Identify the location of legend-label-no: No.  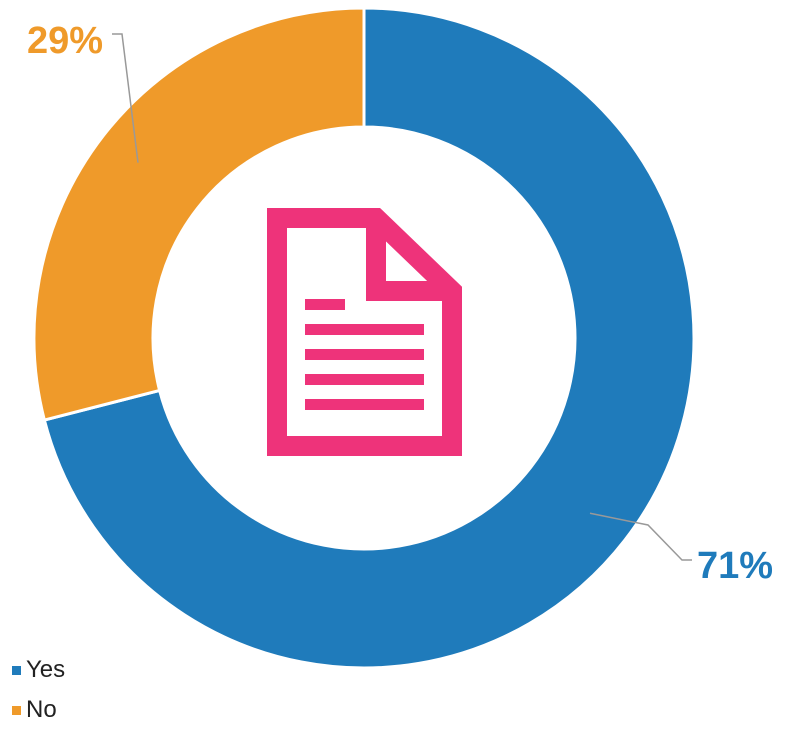
(41, 709).